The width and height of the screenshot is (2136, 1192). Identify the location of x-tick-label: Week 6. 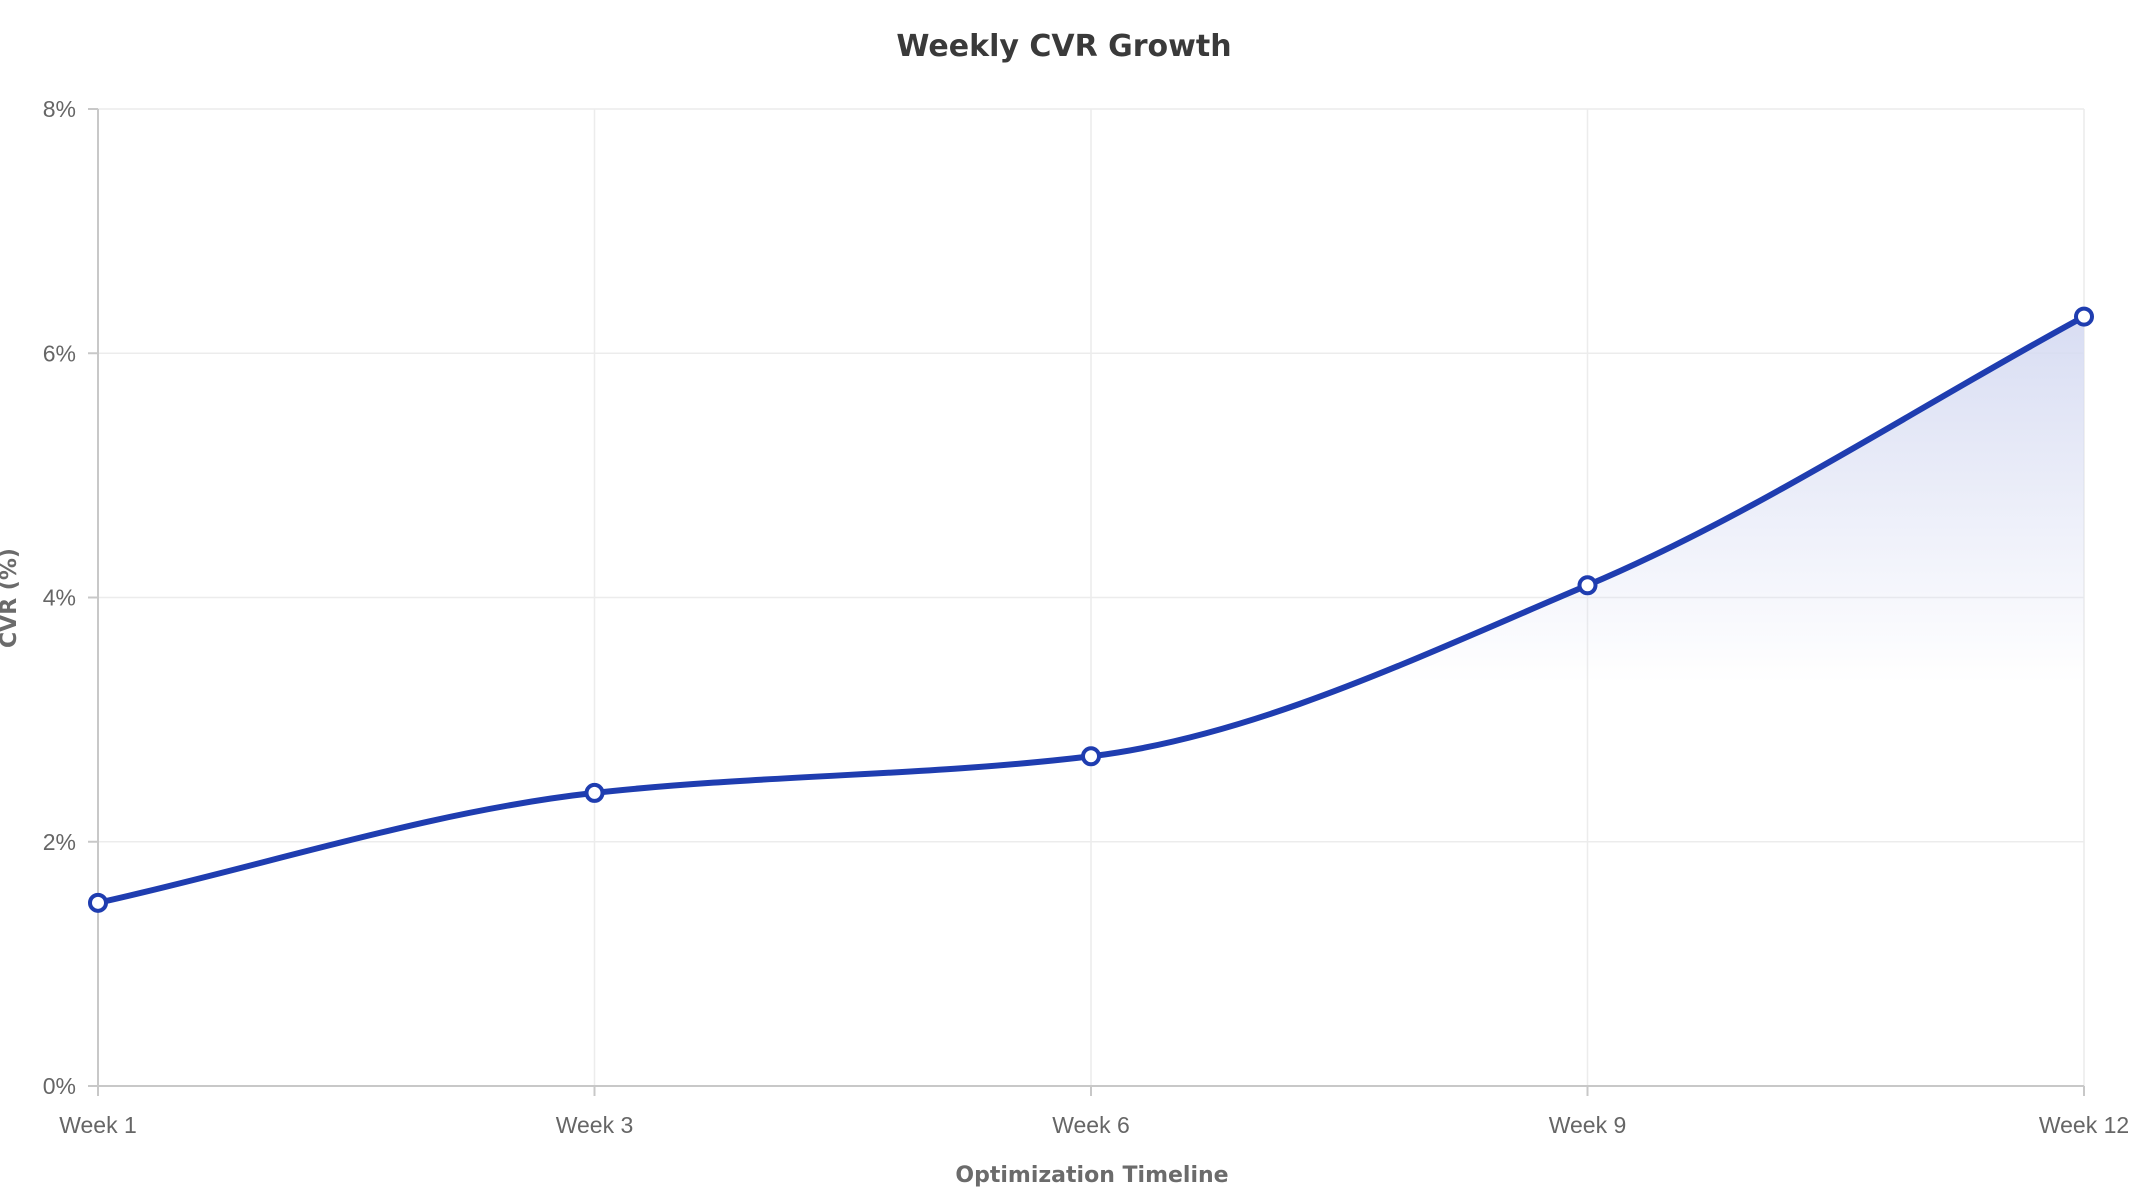
(1091, 1125).